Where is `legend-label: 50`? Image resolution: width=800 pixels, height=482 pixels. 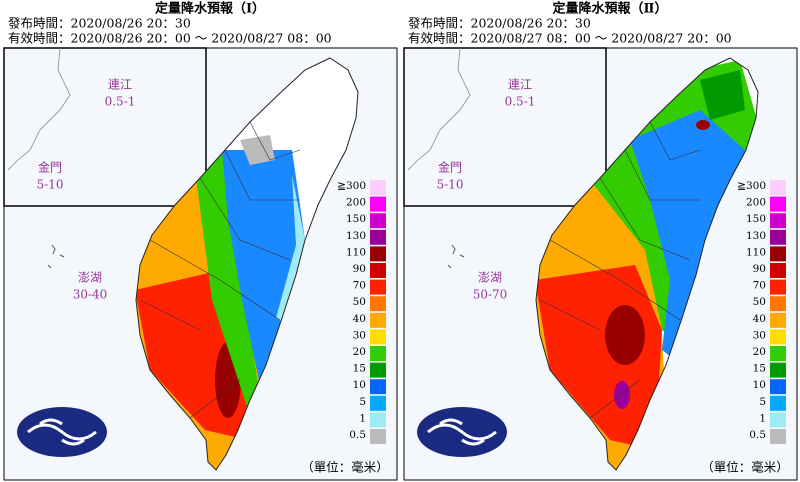 legend-label: 50 is located at coordinates (759, 302).